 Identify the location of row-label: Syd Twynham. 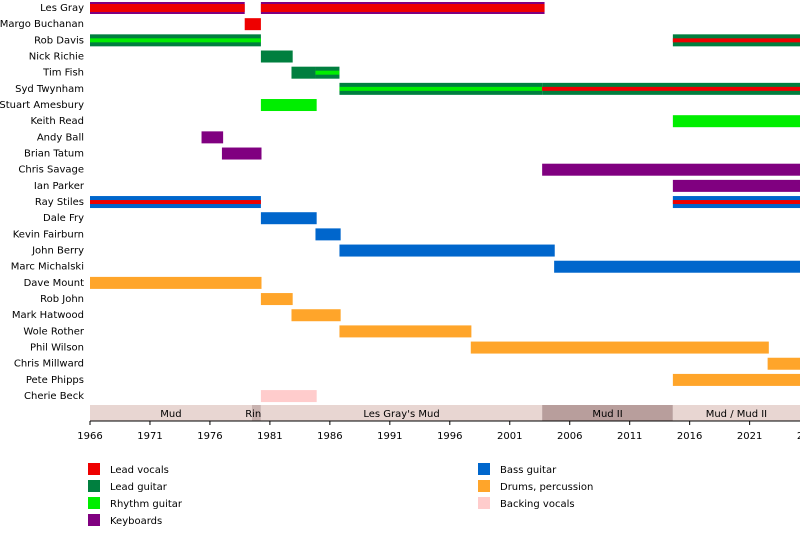
(49, 89).